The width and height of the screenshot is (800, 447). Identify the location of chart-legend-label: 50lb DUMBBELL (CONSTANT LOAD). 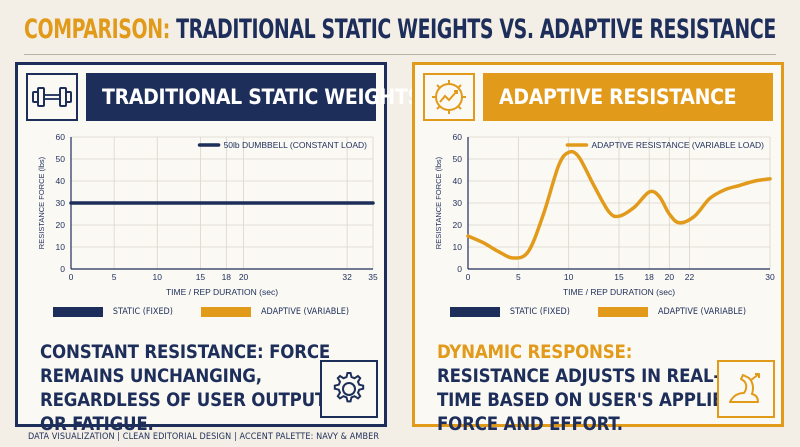
(296, 145).